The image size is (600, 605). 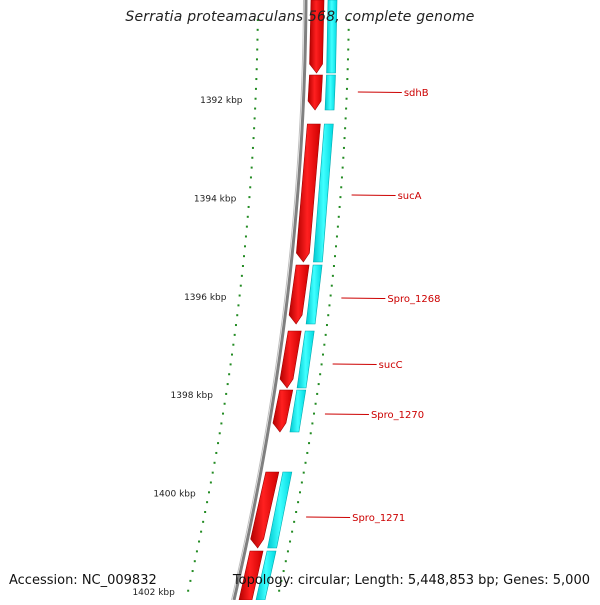 What do you see at coordinates (205, 298) in the screenshot?
I see `scale-label: 1396 kbp` at bounding box center [205, 298].